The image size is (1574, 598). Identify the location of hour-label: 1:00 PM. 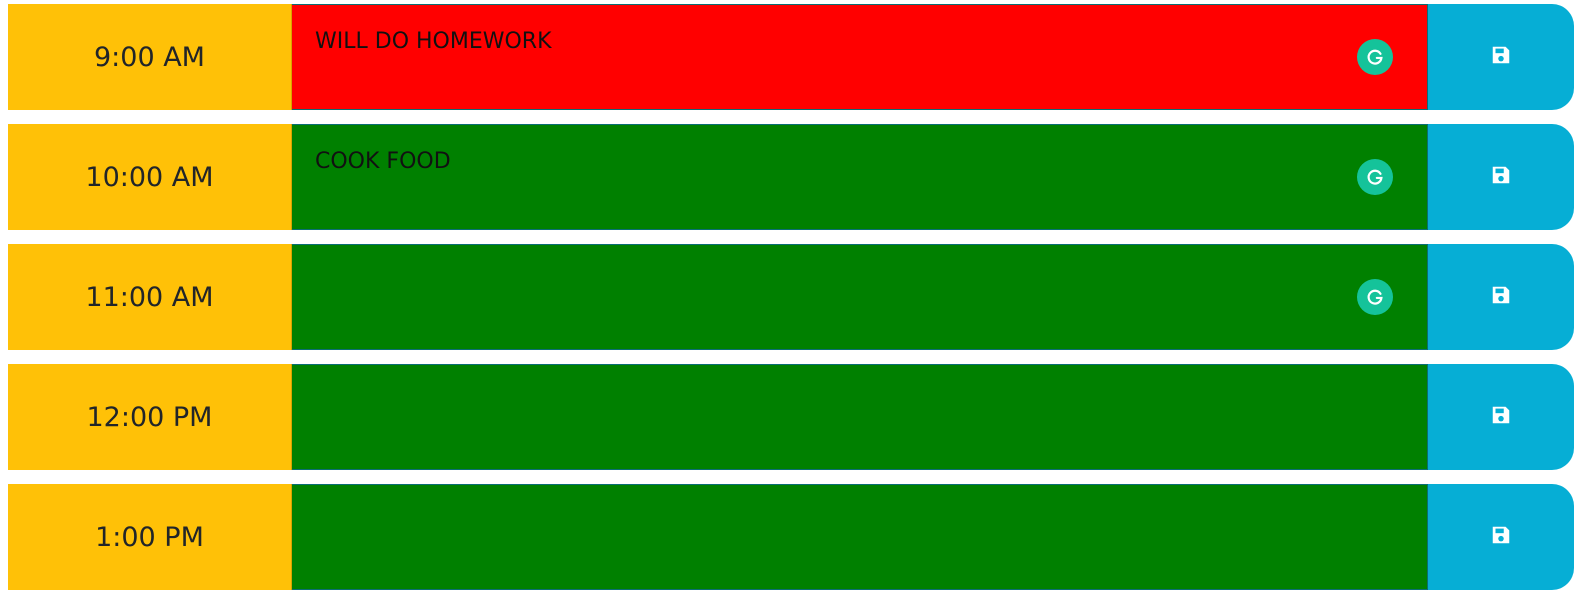
(150, 537).